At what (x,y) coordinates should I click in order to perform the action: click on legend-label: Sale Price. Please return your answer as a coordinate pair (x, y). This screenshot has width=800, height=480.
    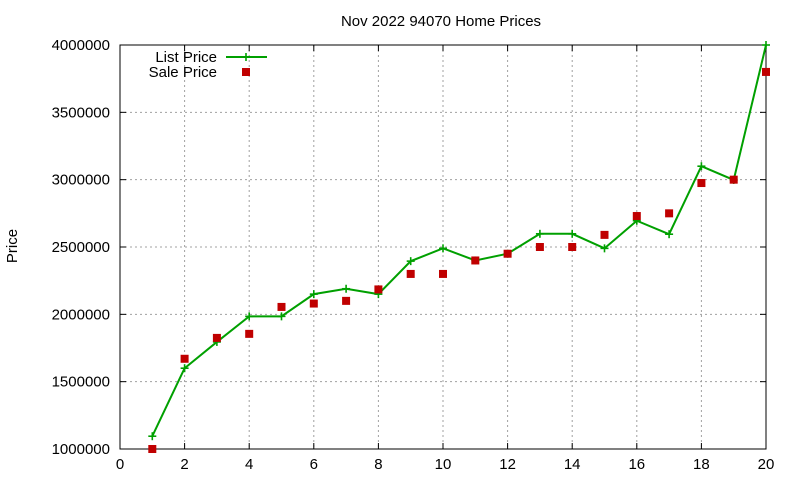
    Looking at the image, I should click on (183, 72).